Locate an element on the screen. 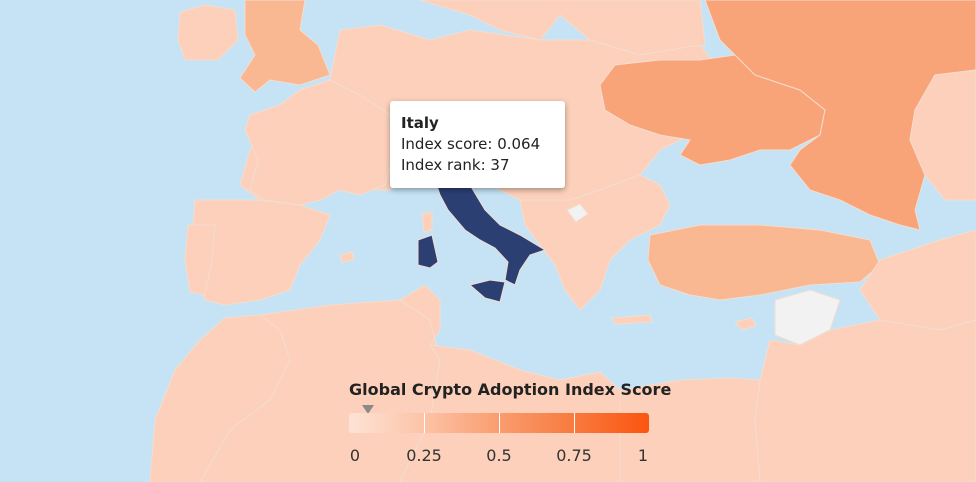 This screenshot has width=976, height=482. legend-tick-label: 1 is located at coordinates (643, 455).